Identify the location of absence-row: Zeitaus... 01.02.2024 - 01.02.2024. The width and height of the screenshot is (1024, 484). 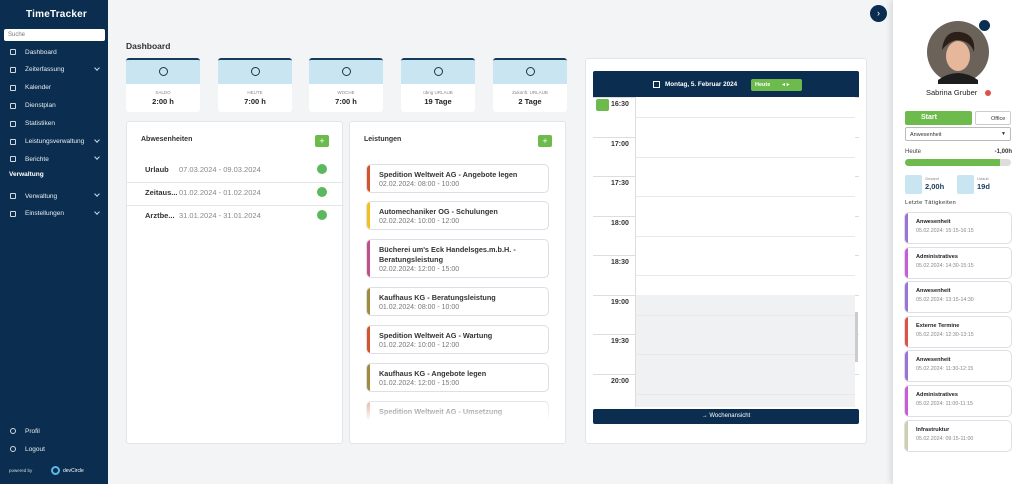
(235, 195).